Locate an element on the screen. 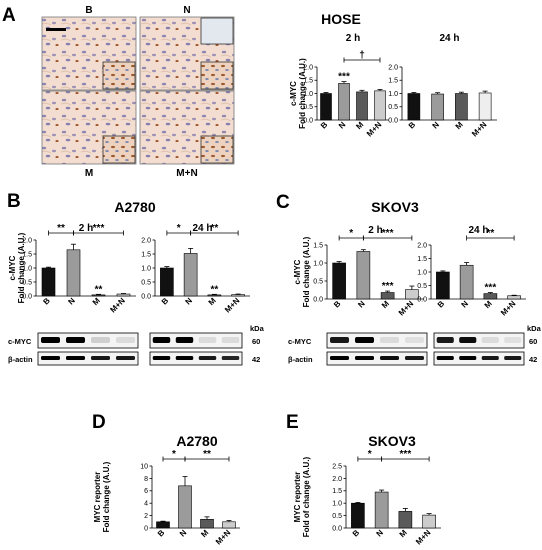  y-tick-label: 2 is located at coordinates (146, 516).